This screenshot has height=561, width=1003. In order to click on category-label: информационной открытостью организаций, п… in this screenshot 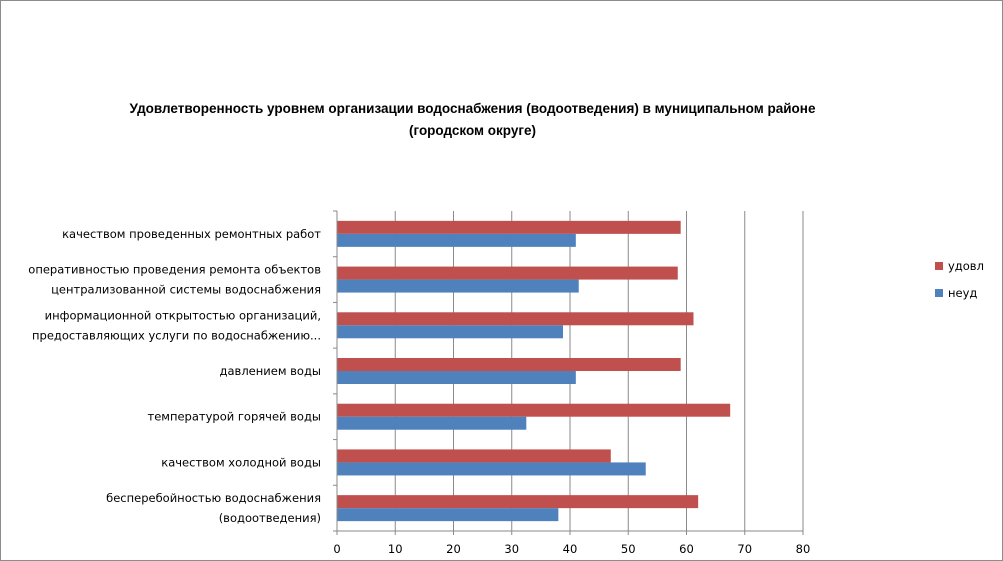, I will do `click(176, 325)`.